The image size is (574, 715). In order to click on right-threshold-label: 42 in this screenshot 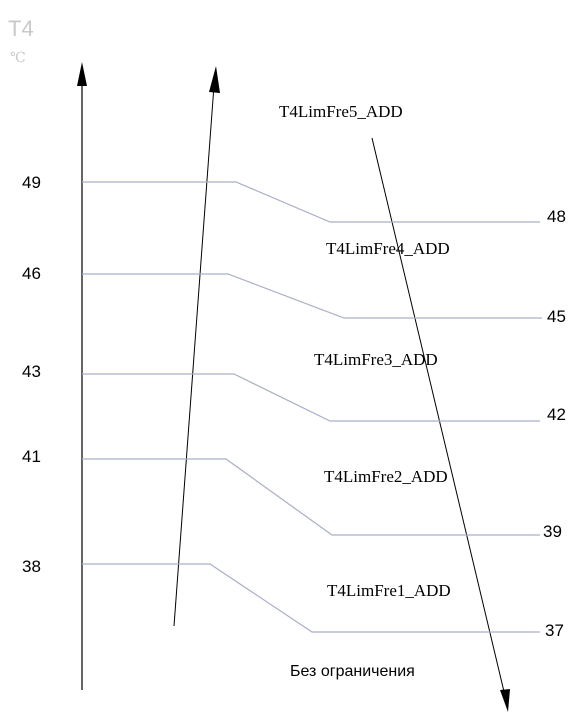, I will do `click(556, 414)`.